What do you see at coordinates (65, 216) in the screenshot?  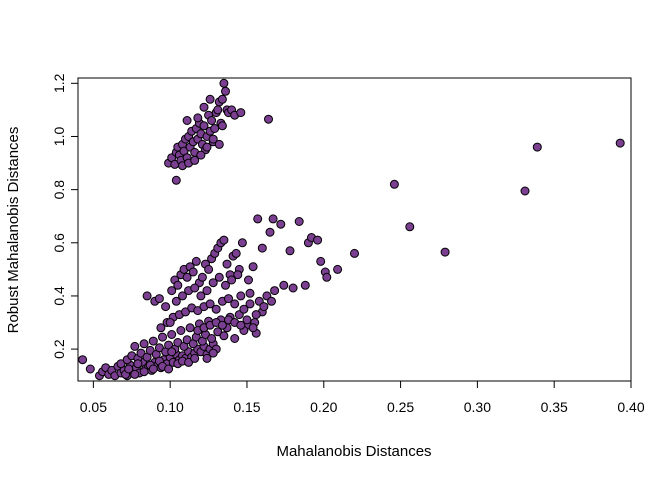 I see `y-axis: 0.2 0.4 0.6 0.8 1.0 1.2` at bounding box center [65, 216].